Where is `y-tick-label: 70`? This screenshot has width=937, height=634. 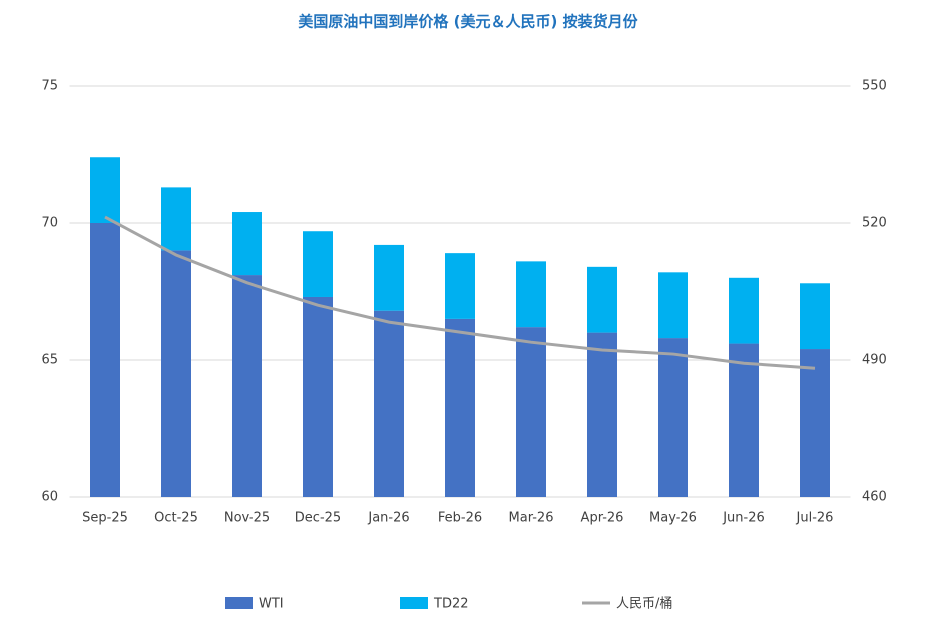 y-tick-label: 70 is located at coordinates (49, 223).